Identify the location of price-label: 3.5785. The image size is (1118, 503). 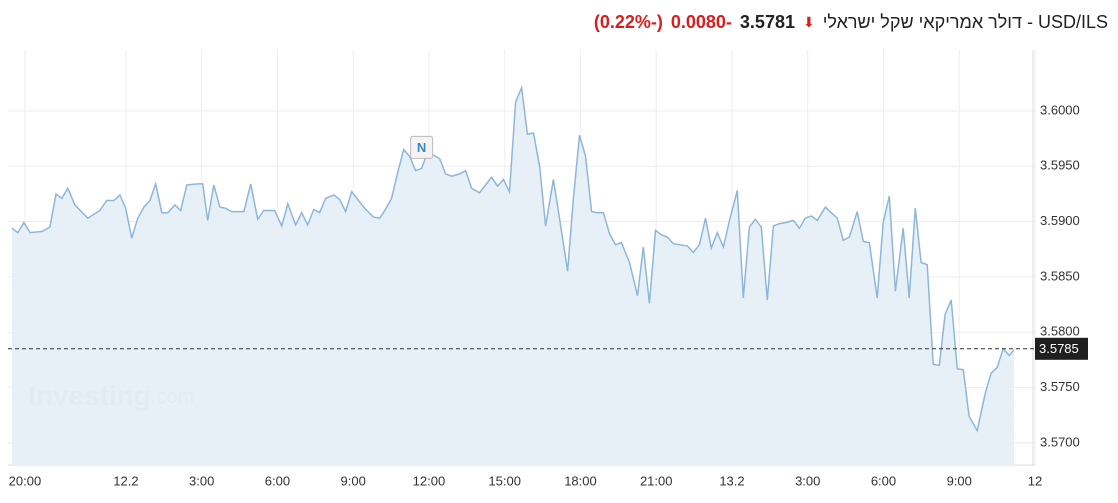
(1059, 348).